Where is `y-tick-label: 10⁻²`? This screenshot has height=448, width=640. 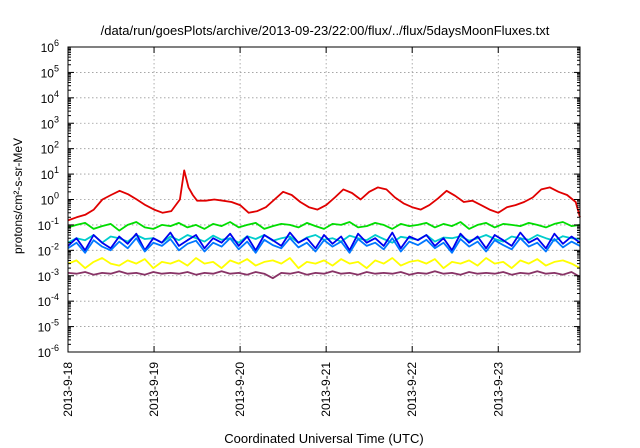 y-tick-label: 10⁻² is located at coordinates (48, 249).